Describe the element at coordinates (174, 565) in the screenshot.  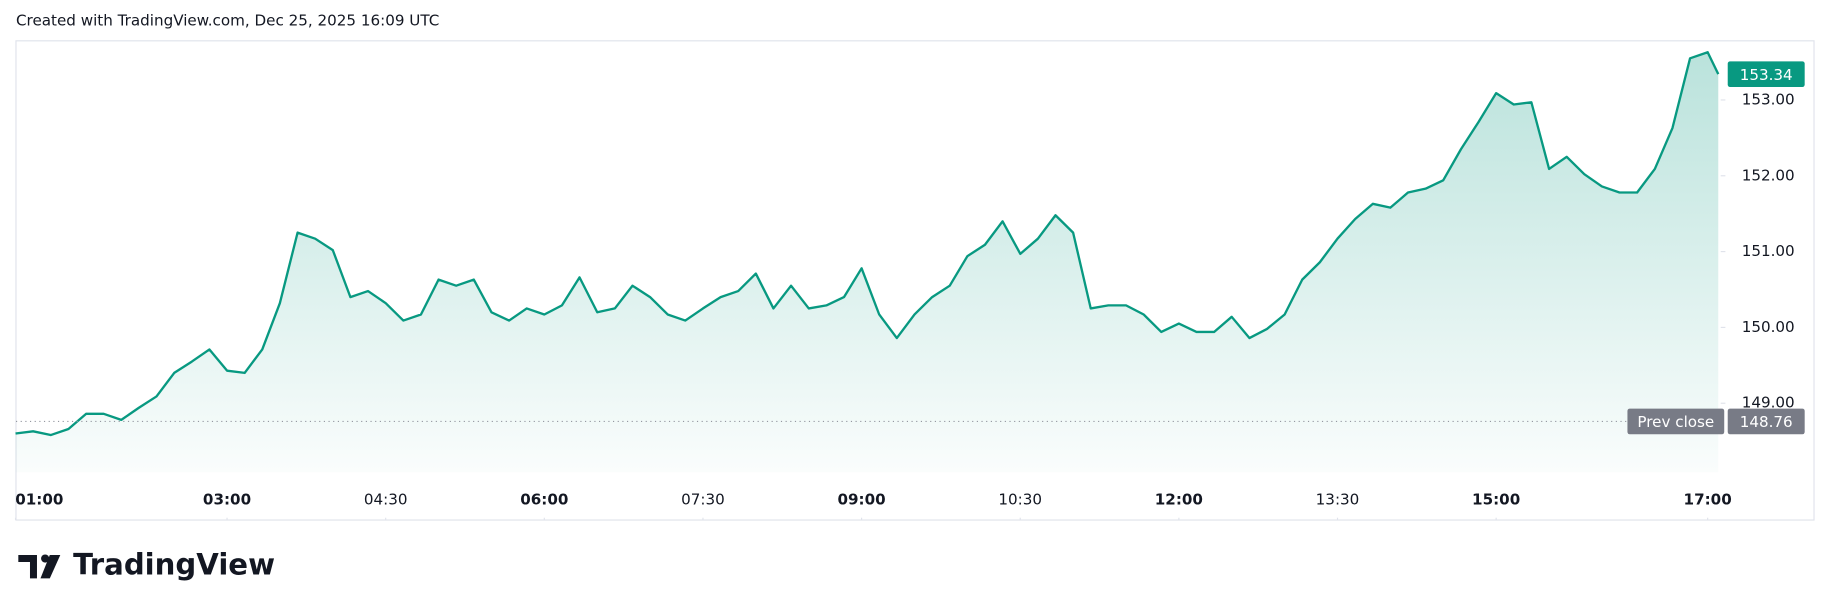
I see `brand-name: TradingView` at that location.